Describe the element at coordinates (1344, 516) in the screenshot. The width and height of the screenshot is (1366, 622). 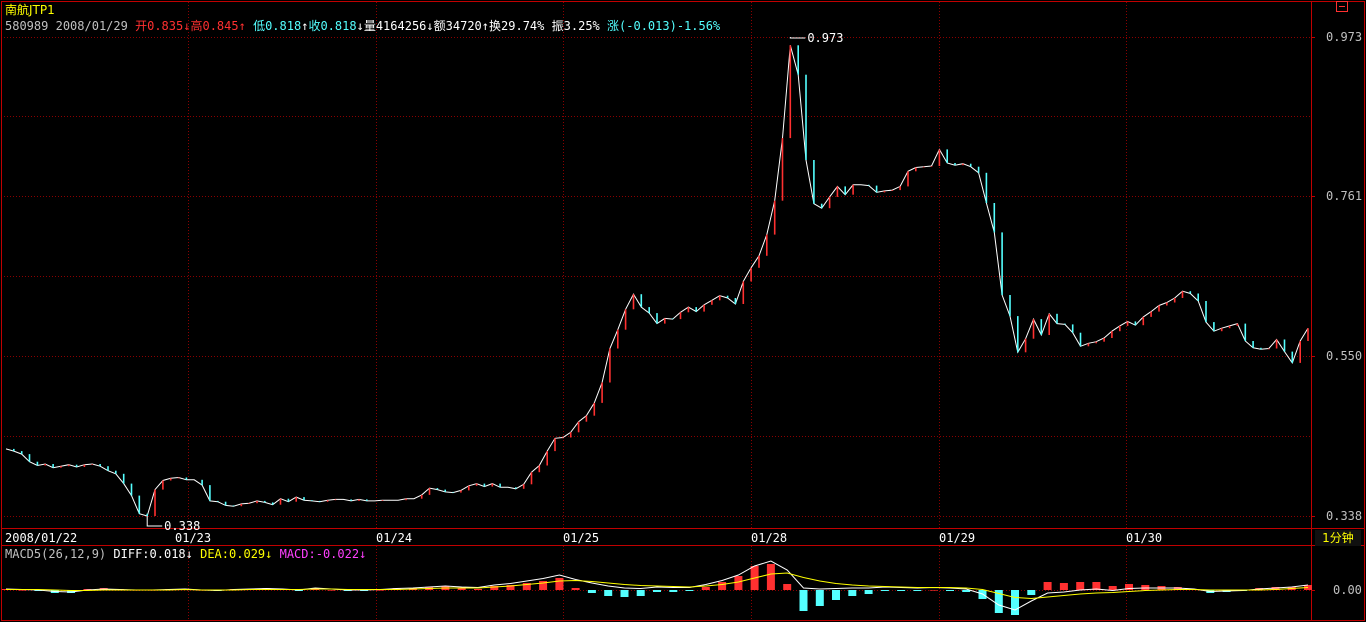
I see `y-tick-label: 0.338` at that location.